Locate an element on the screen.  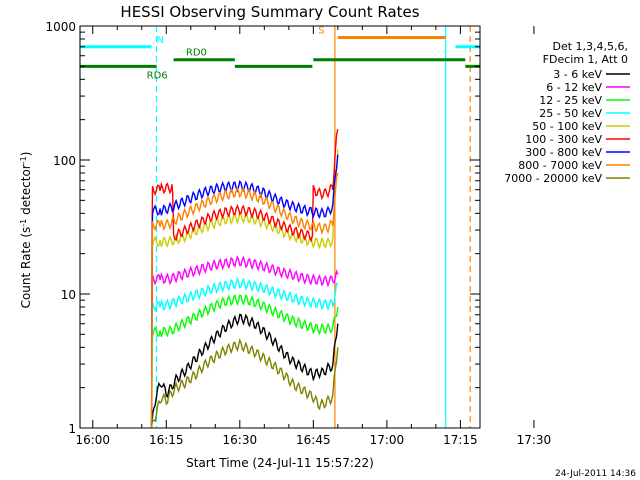
legend-label-1: 6 - 12 keV is located at coordinates (574, 87).